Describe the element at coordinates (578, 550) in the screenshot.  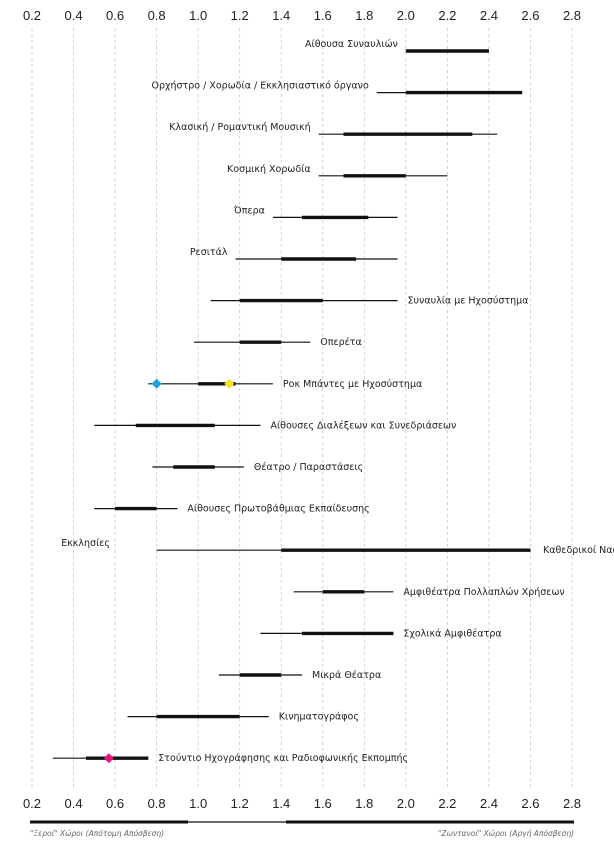
I see `row-label-right: Καθεδρικοί Ναοί` at that location.